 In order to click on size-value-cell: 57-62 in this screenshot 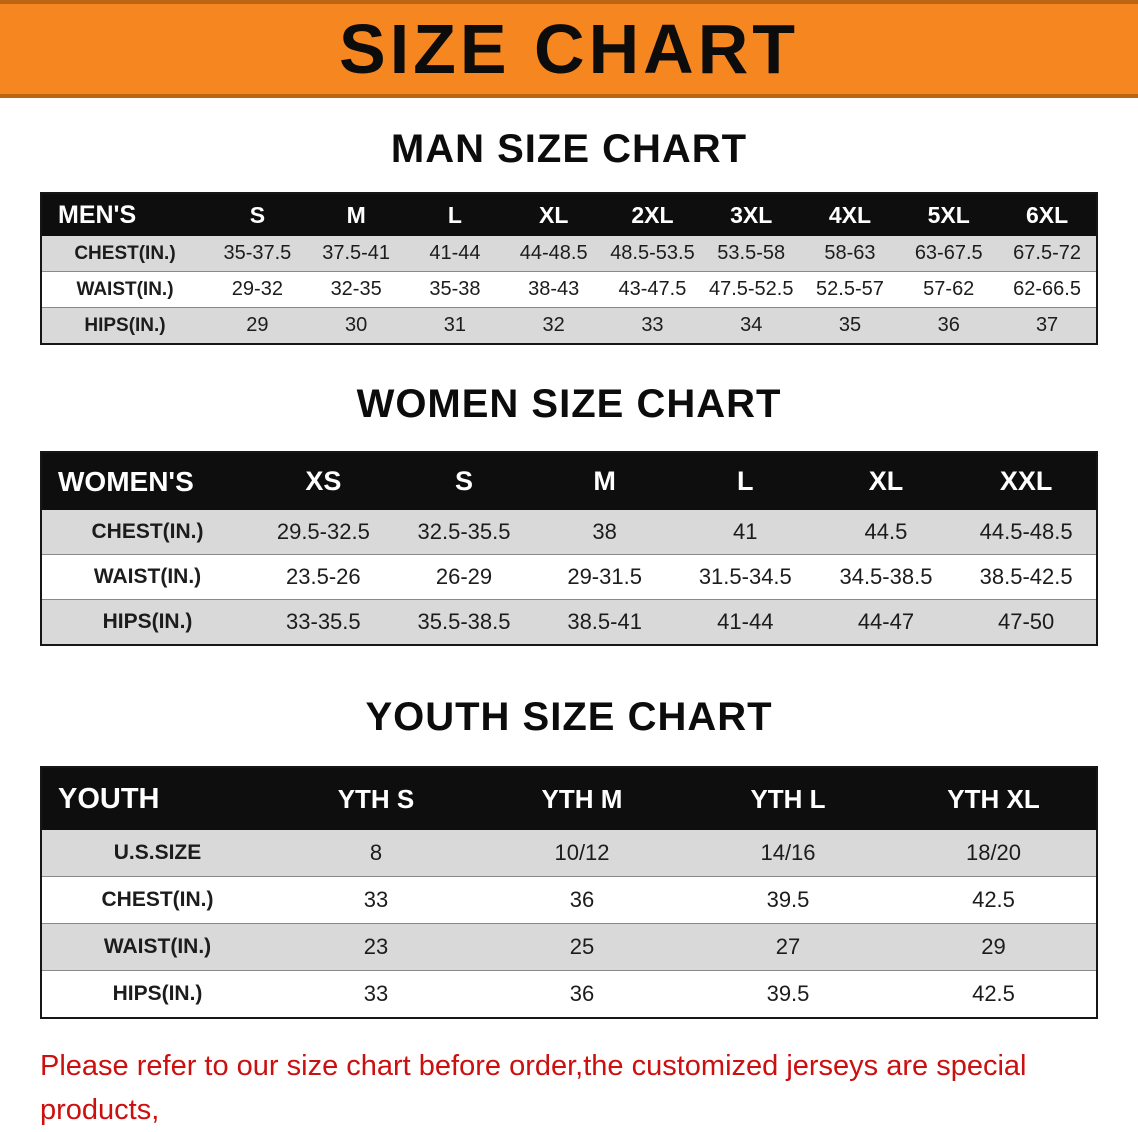, I will do `click(949, 289)`.